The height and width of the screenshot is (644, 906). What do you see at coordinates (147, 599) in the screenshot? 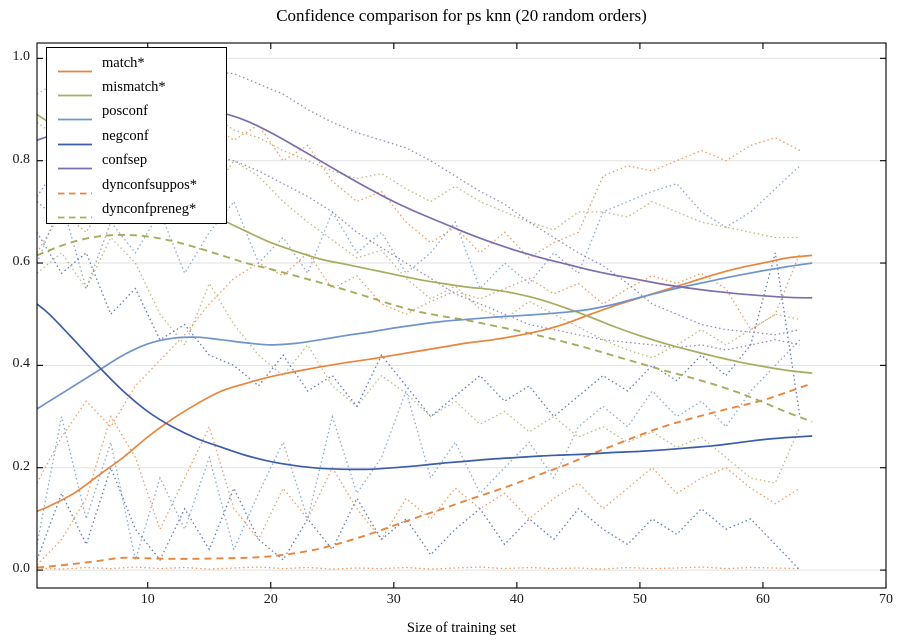
I see `x-tick-label: 10` at bounding box center [147, 599].